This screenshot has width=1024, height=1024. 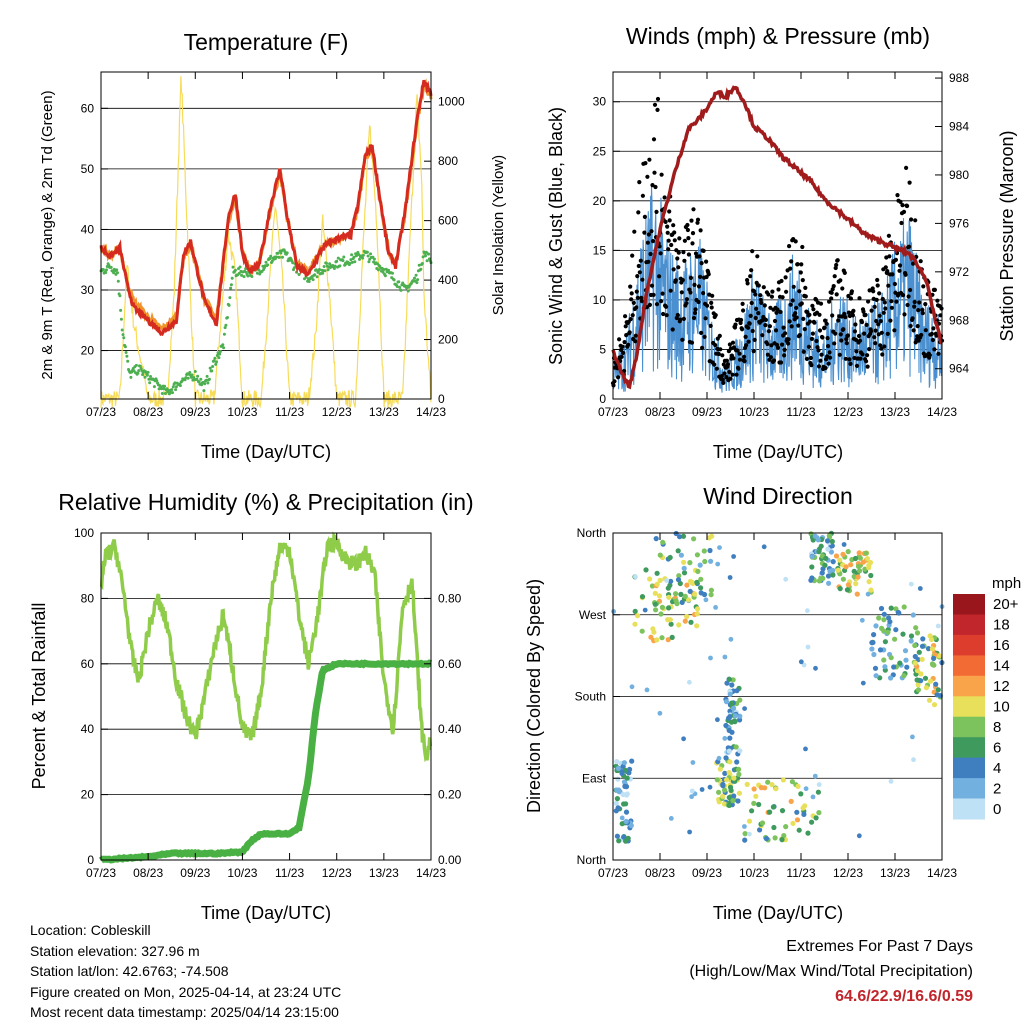 I want to click on station-location: Location: Cobleskill, so click(x=90, y=930).